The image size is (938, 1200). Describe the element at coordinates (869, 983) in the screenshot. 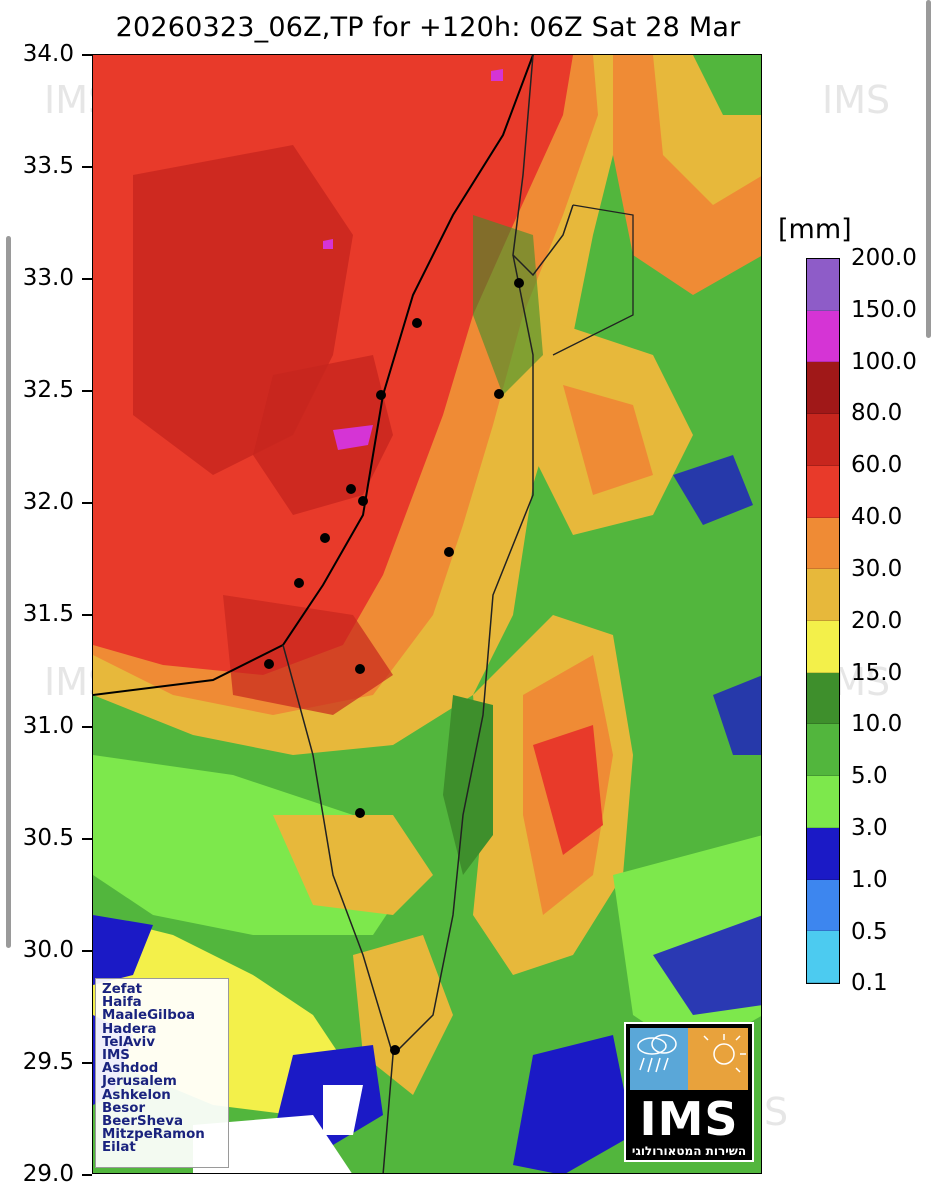

I see `colorbar-label: 0.1` at that location.